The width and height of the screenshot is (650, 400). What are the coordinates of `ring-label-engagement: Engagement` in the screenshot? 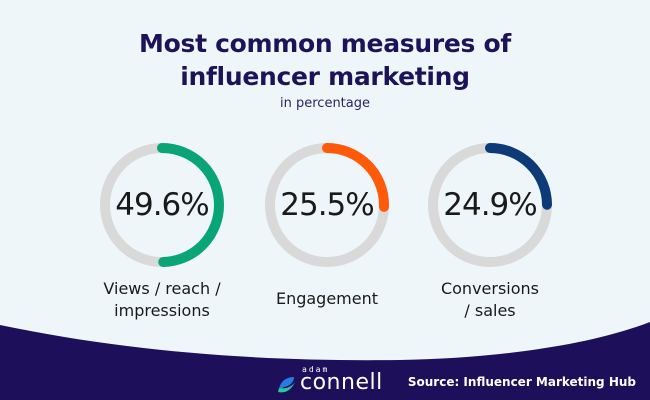 It's located at (327, 299).